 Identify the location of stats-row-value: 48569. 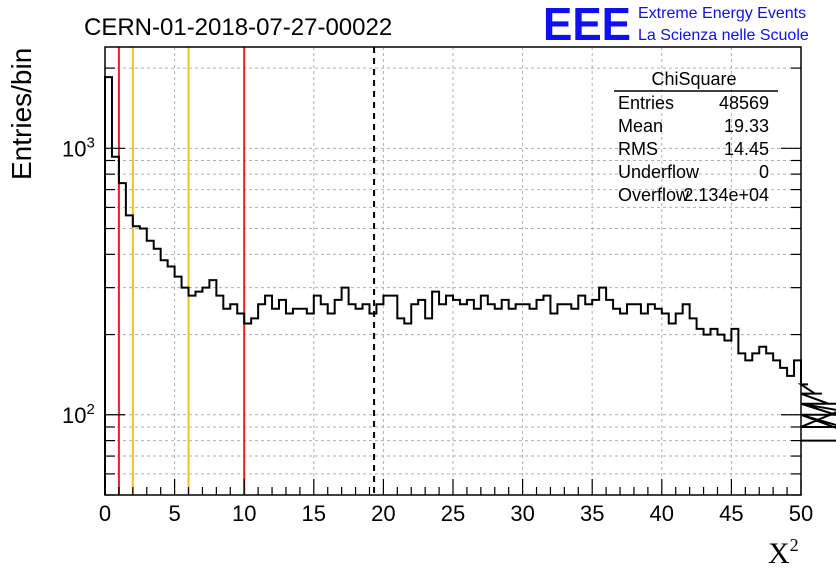
(744, 103).